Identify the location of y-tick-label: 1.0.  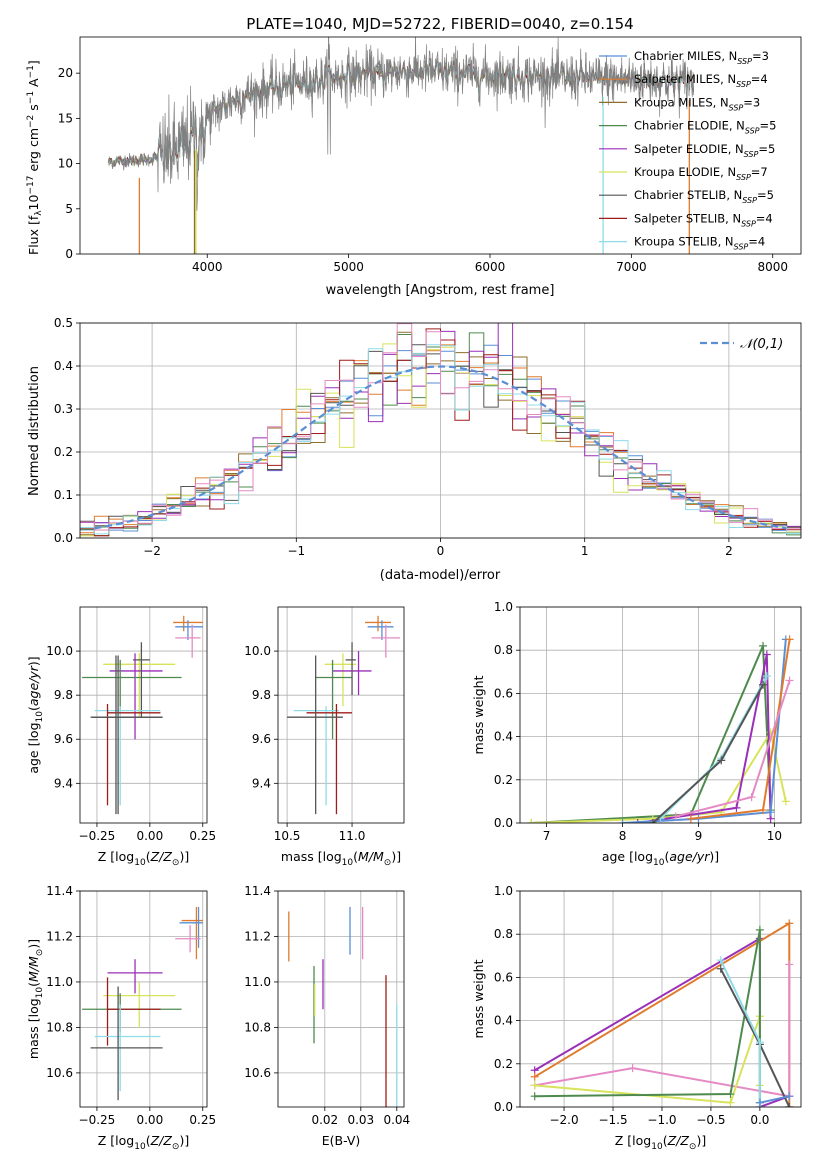
(503, 607).